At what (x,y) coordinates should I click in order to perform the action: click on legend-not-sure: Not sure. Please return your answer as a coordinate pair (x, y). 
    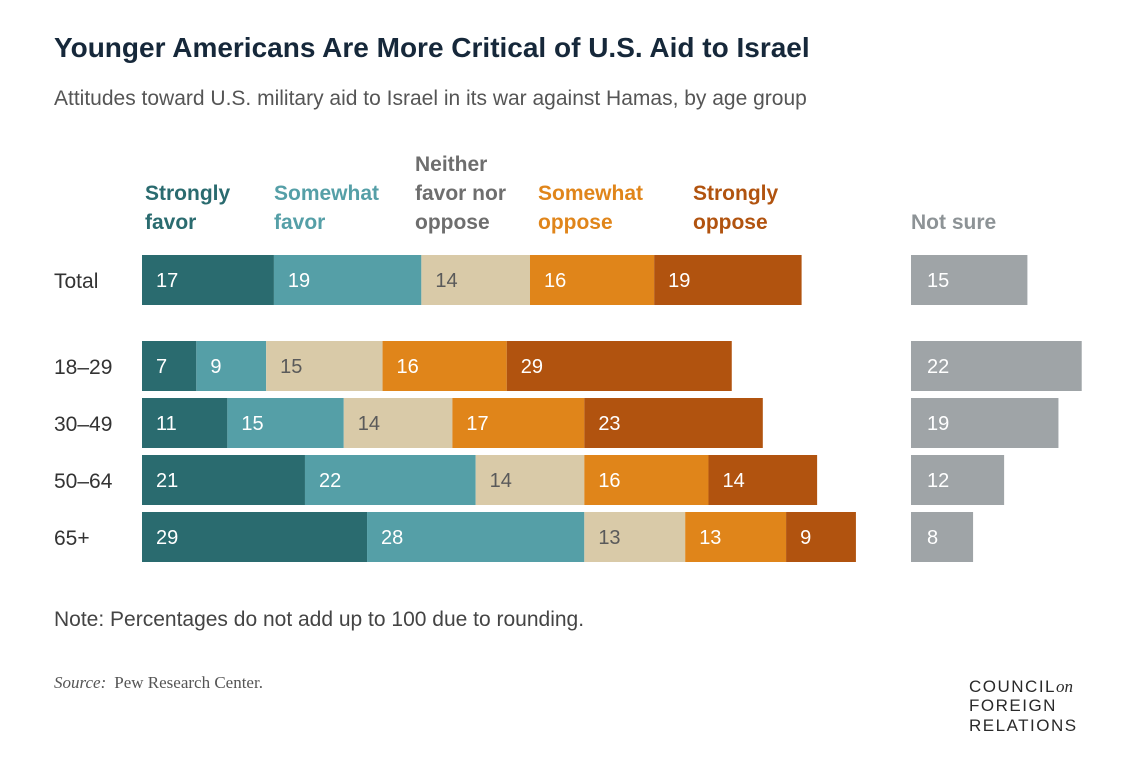
    Looking at the image, I should click on (953, 222).